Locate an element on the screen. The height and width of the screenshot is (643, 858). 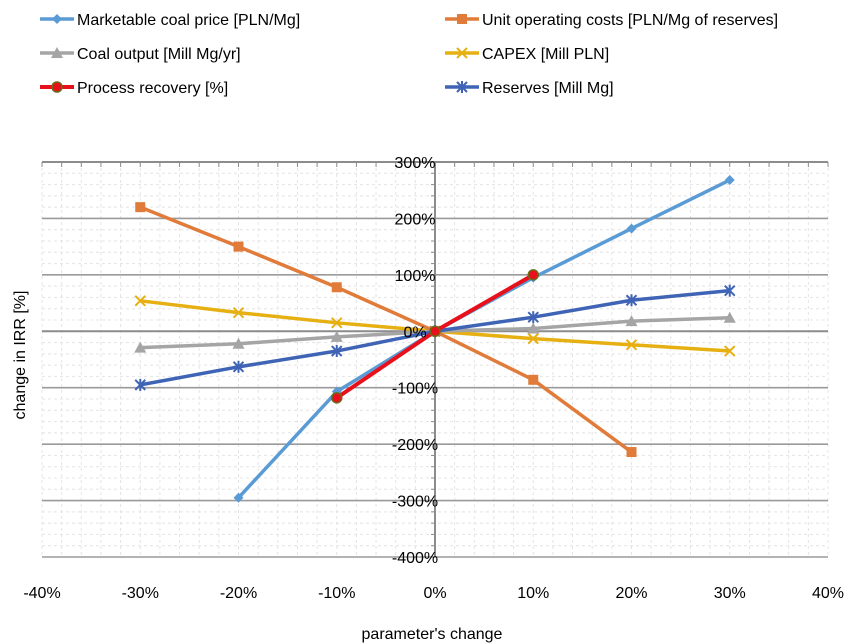
x-tick-label: 40% is located at coordinates (828, 593).